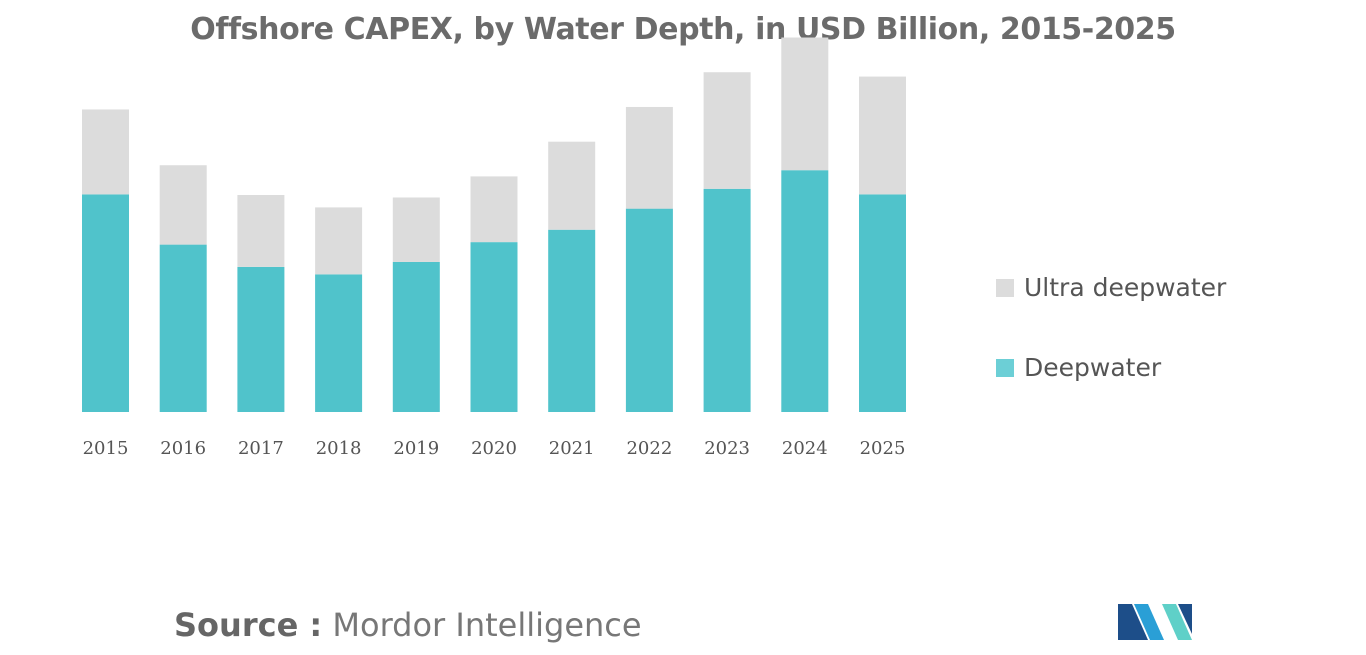 This screenshot has height=655, width=1366. I want to click on x-tick-2025: 2025, so click(883, 448).